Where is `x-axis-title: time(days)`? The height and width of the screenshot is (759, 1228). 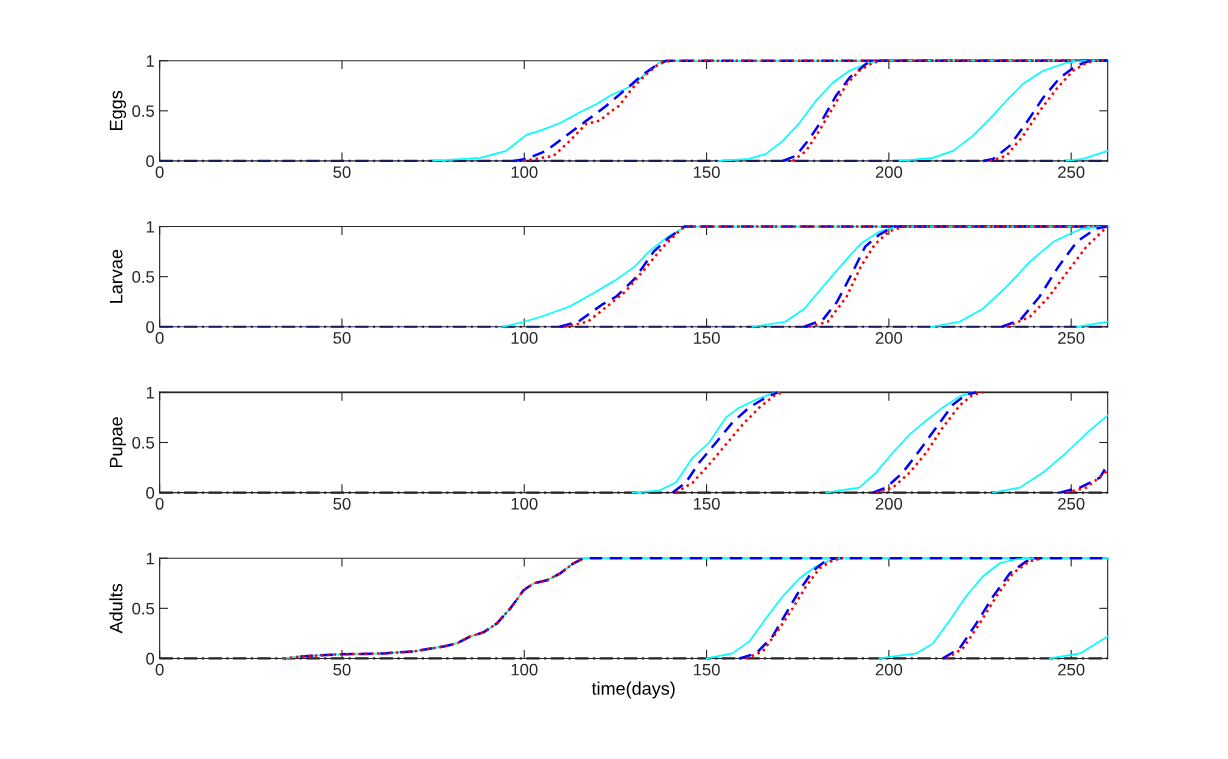
x-axis-title: time(days) is located at coordinates (633, 690).